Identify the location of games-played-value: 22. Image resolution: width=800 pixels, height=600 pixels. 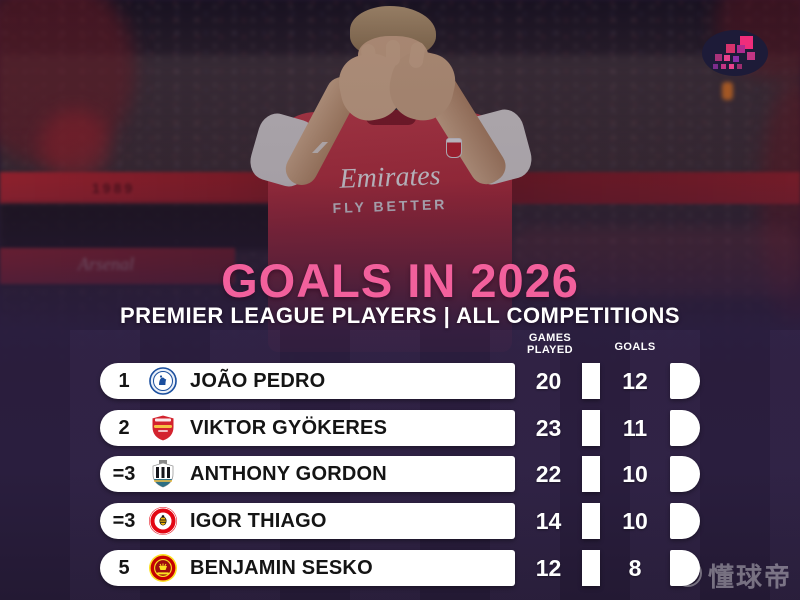
(548, 474).